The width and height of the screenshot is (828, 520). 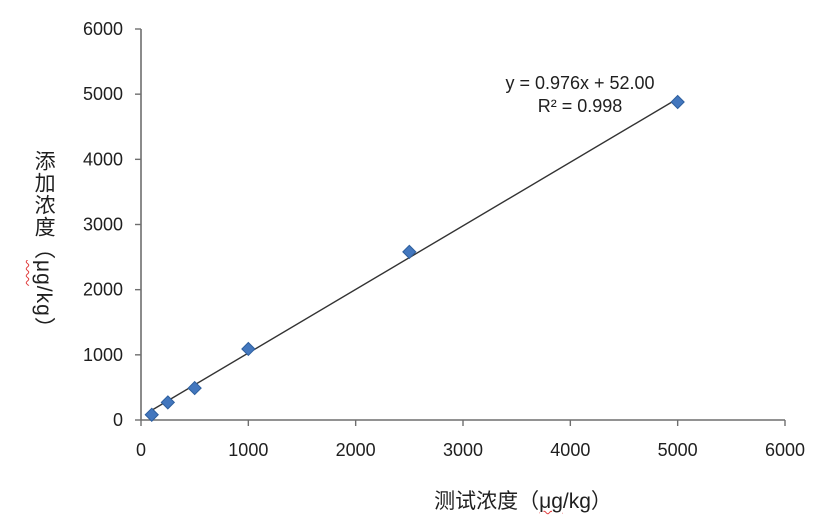 I want to click on x-tick-label: 6000, so click(x=785, y=450).